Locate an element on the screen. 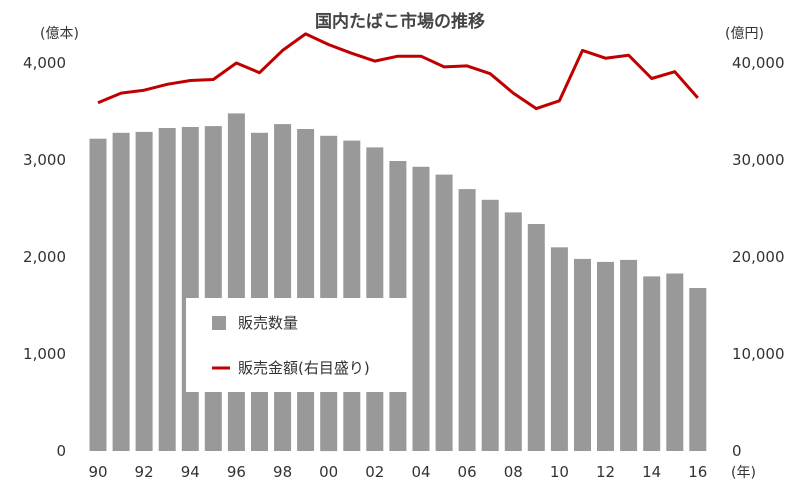  bar-1994 is located at coordinates (190, 289).